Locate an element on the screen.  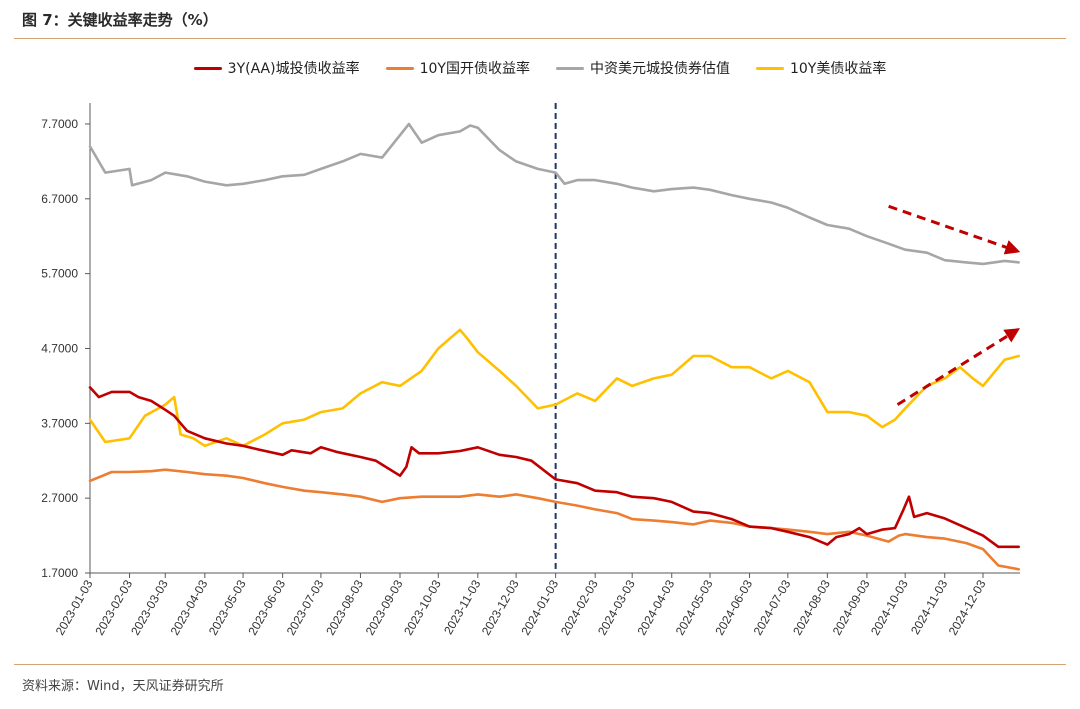
y-tick-label: 3.7000 is located at coordinates (59, 423).